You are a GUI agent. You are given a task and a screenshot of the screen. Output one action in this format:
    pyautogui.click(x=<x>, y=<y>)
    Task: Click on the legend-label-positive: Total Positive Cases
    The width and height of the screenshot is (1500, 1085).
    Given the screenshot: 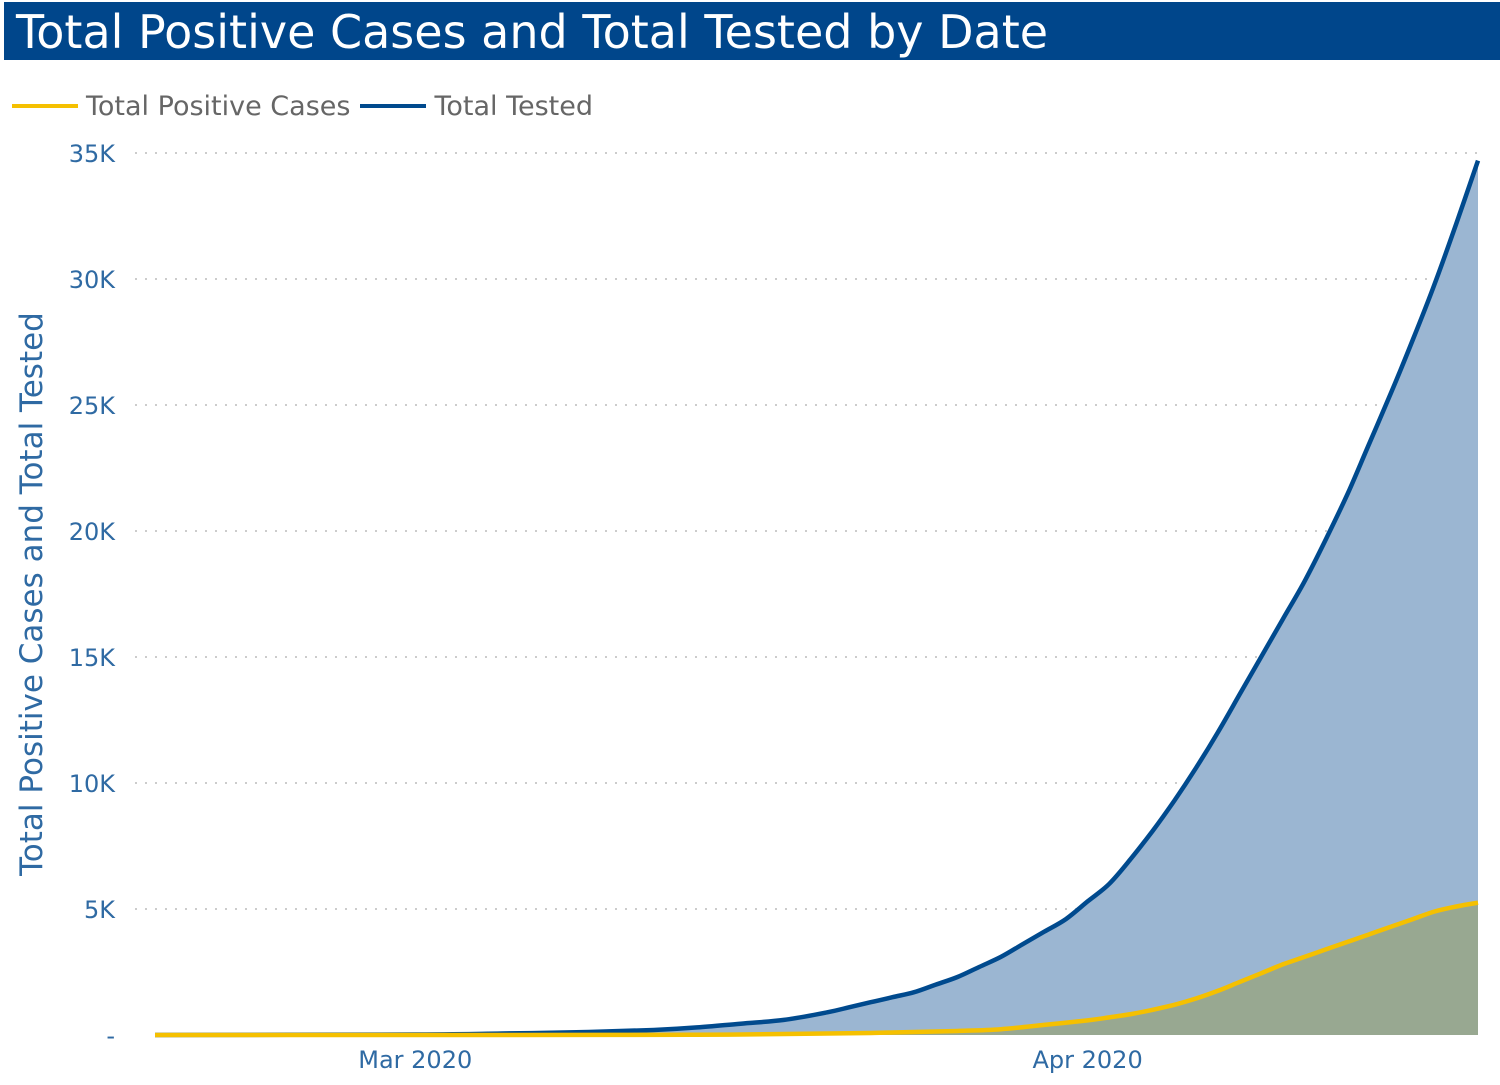 What is the action you would take?
    pyautogui.click(x=218, y=106)
    